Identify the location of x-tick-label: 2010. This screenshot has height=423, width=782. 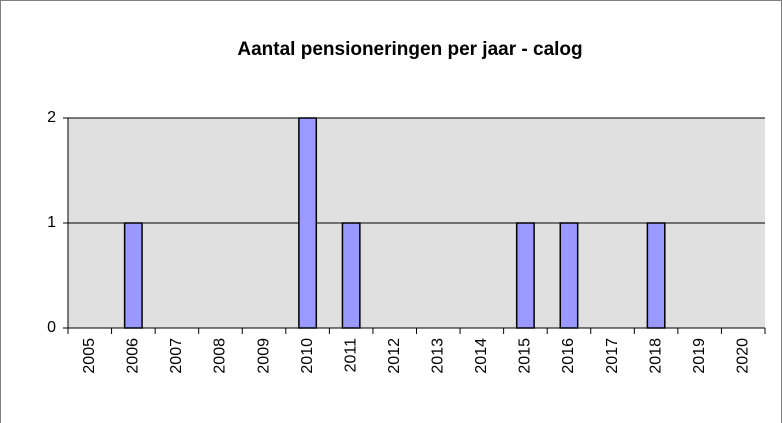
(307, 356).